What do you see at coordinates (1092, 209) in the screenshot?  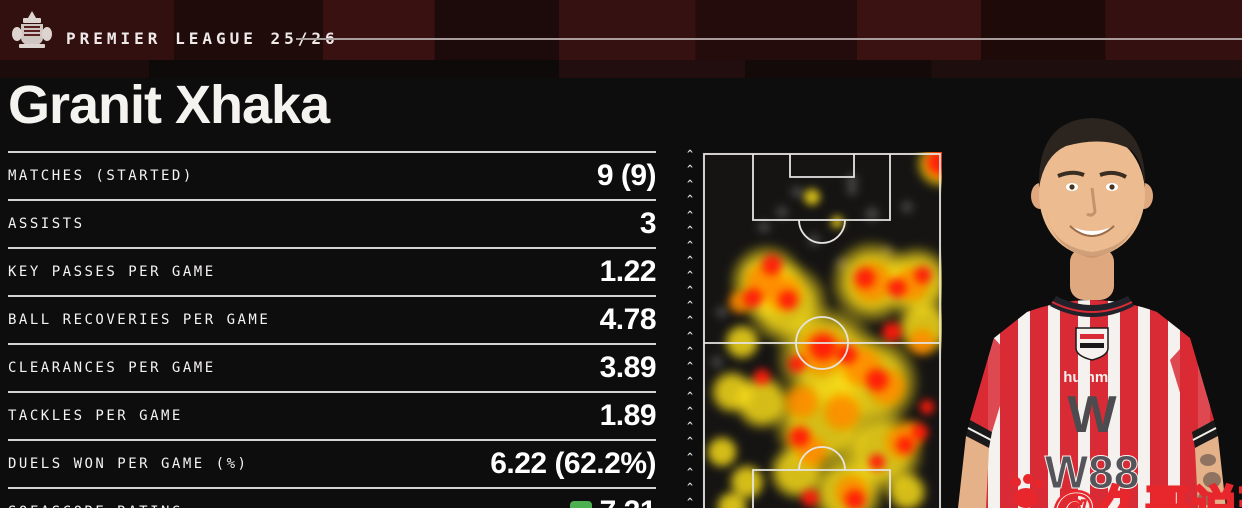 I see `player-face` at bounding box center [1092, 209].